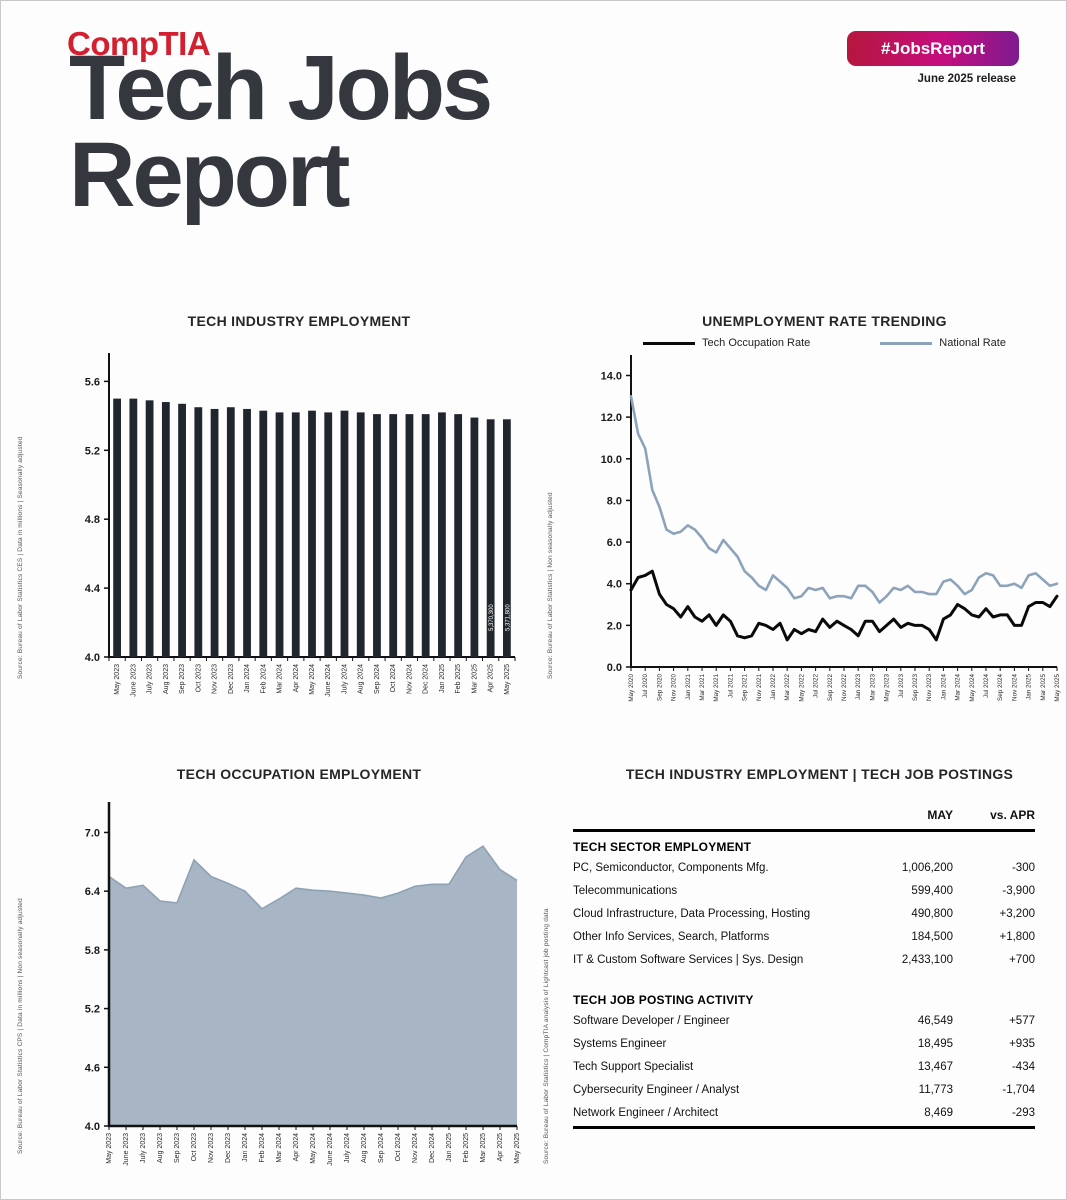  I want to click on svg-text: Oct 2024, so click(398, 1147).